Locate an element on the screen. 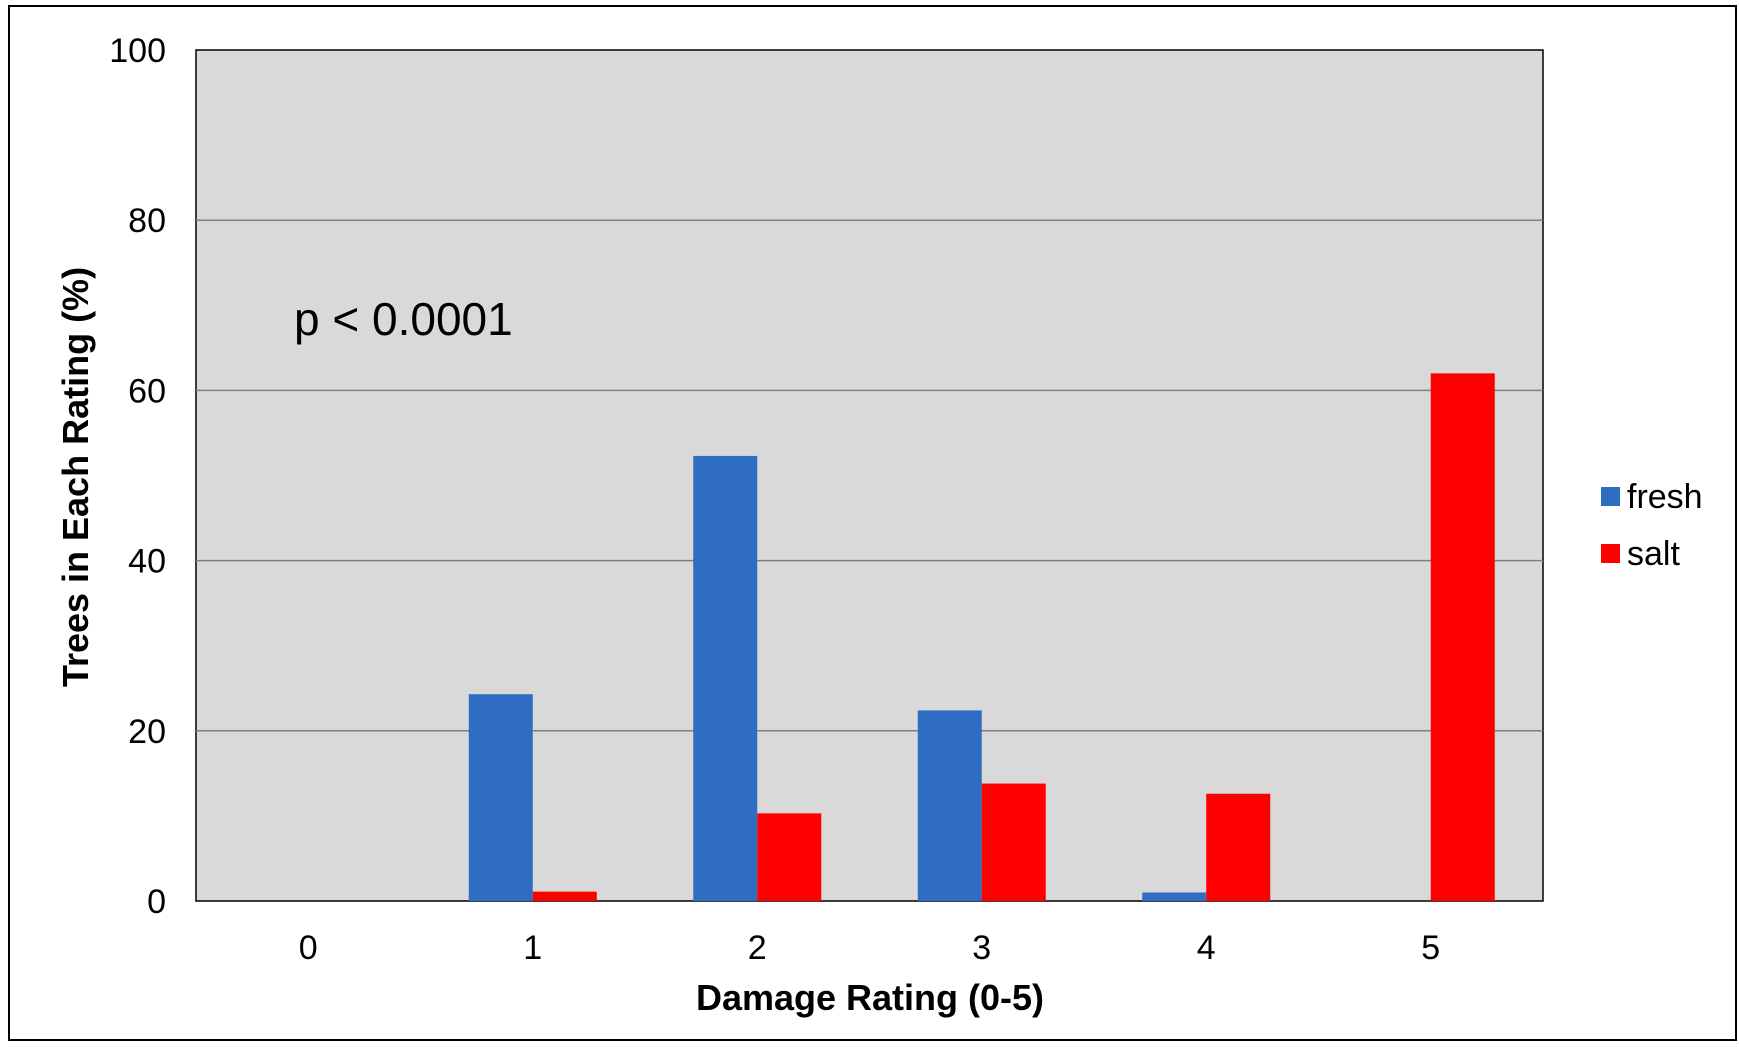 Image resolution: width=1739 pixels, height=1047 pixels. x-tick-label: 1 is located at coordinates (532, 948).